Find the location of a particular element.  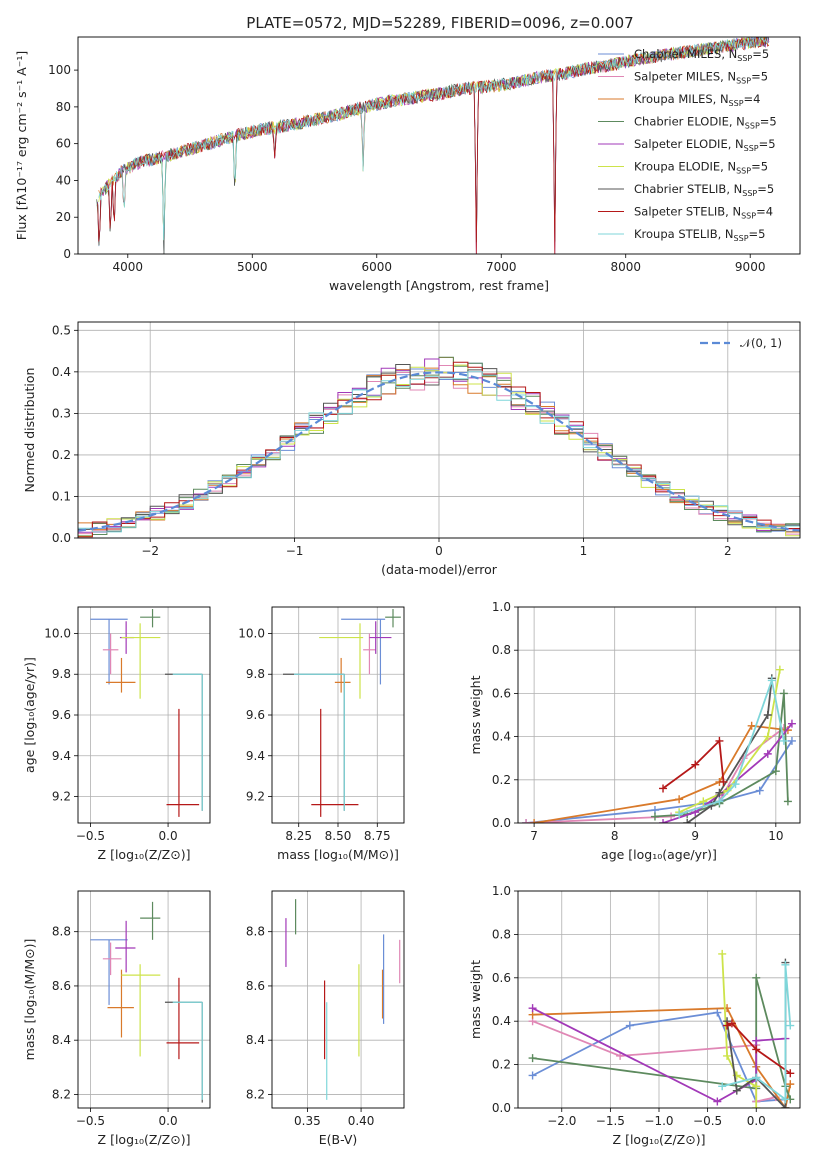

x-tick-label: 0.0 is located at coordinates (168, 836).